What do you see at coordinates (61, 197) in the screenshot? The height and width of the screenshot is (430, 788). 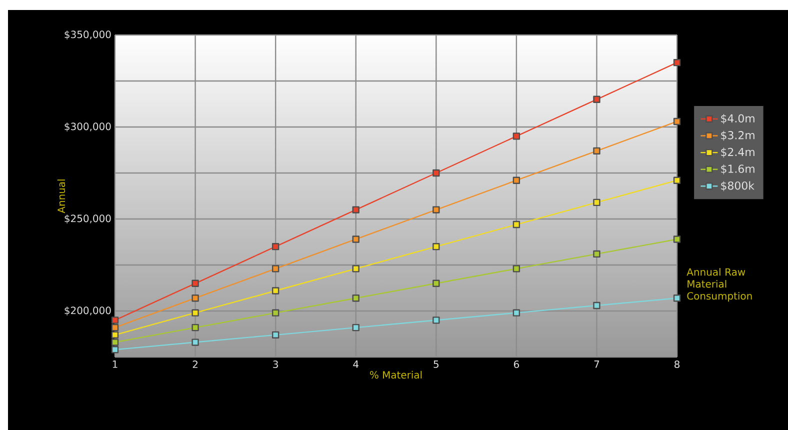 I see `y-axis-title: Annual` at bounding box center [61, 197].